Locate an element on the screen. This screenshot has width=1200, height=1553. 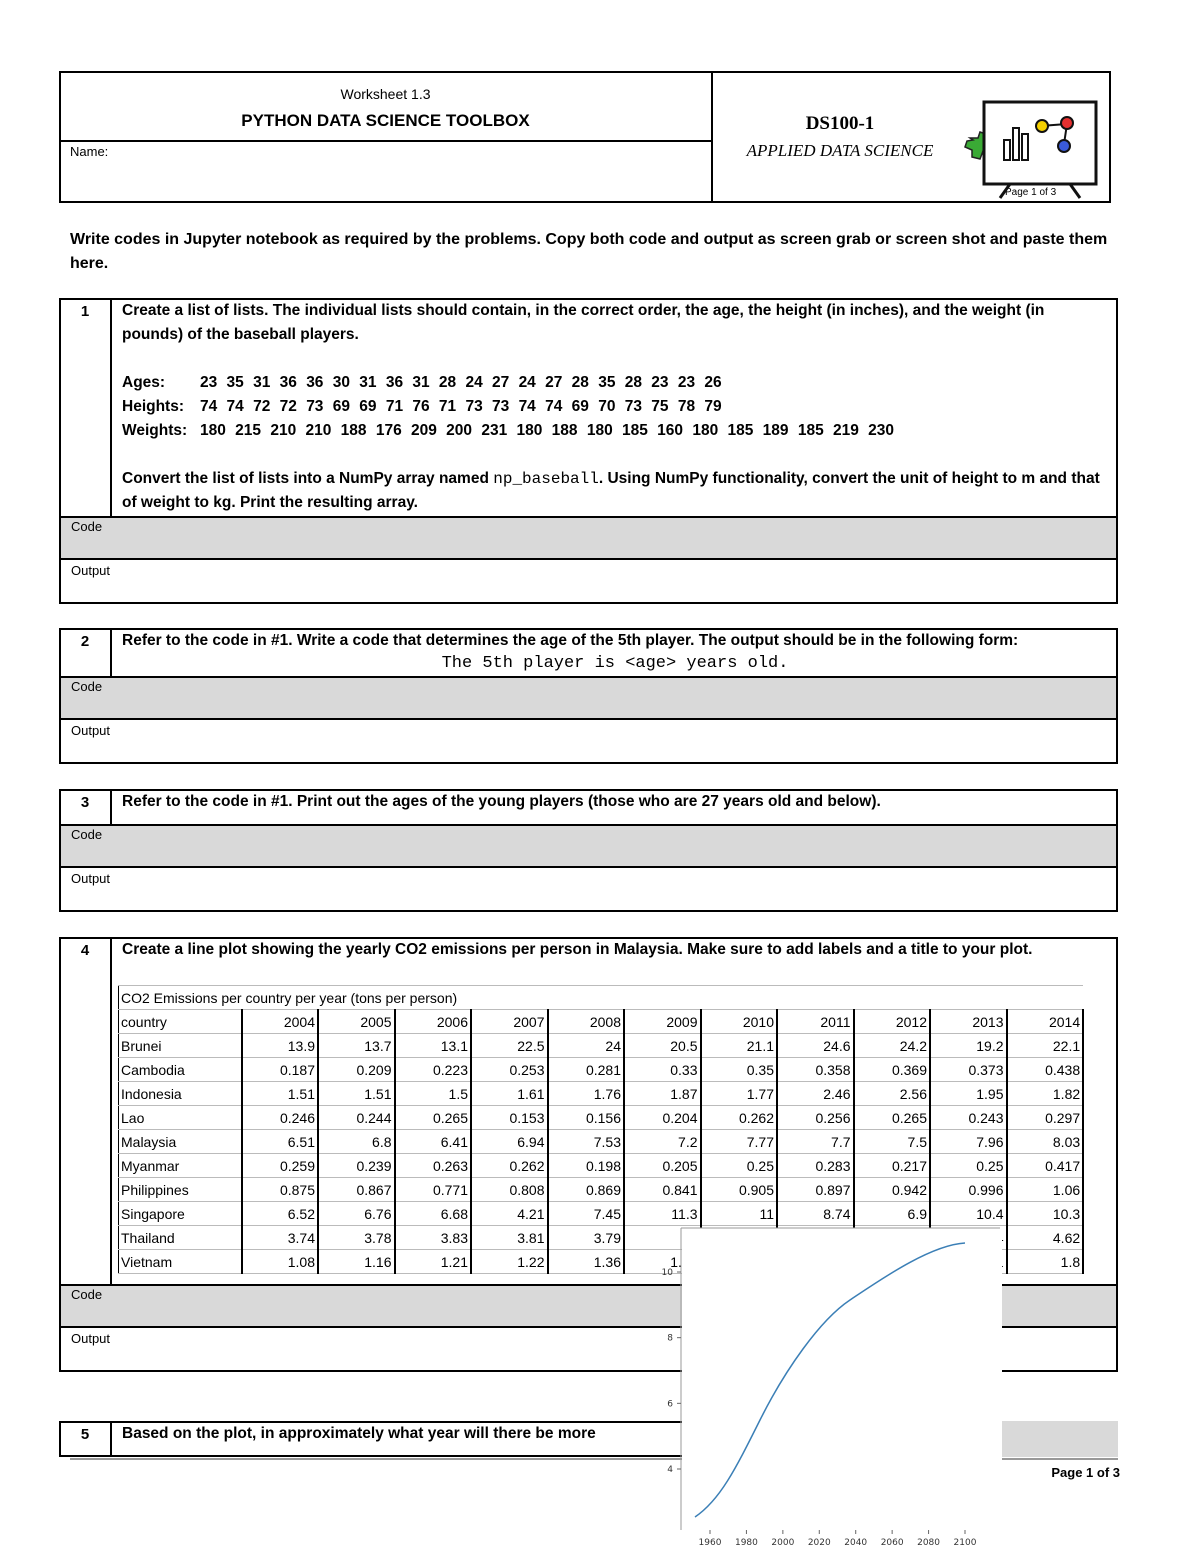
table-cell: 3.78 is located at coordinates (357, 1237).